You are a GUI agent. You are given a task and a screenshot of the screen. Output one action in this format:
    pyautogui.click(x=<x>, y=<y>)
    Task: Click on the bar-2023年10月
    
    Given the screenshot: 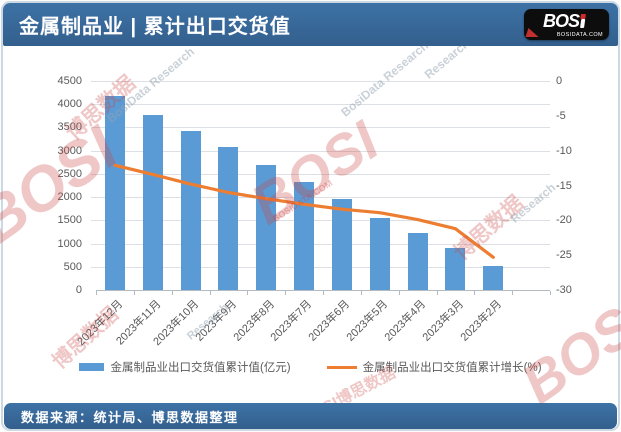 What is the action you would take?
    pyautogui.click(x=190, y=210)
    